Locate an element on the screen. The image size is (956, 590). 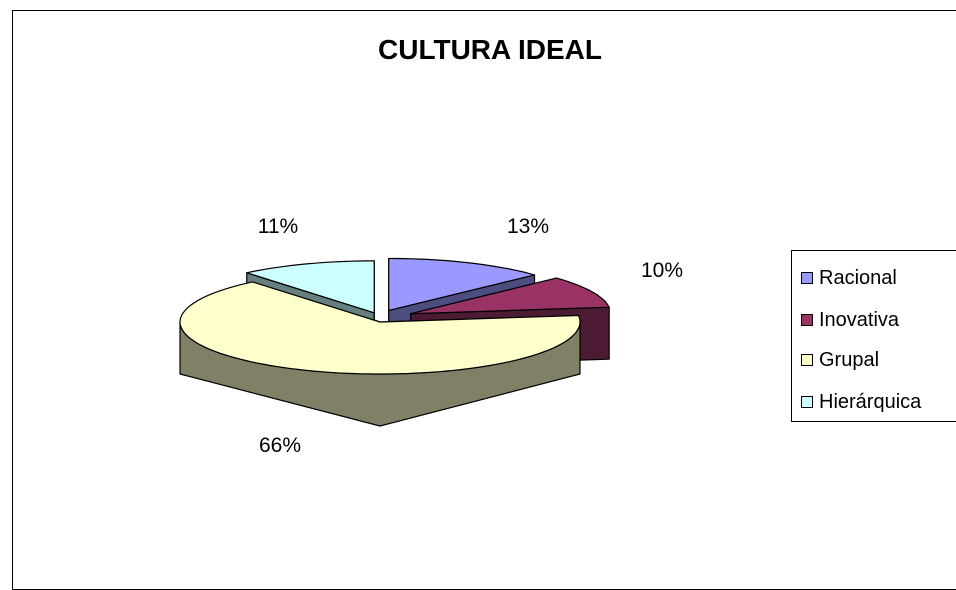
legend-item-inovativa: Inovativa is located at coordinates (850, 320).